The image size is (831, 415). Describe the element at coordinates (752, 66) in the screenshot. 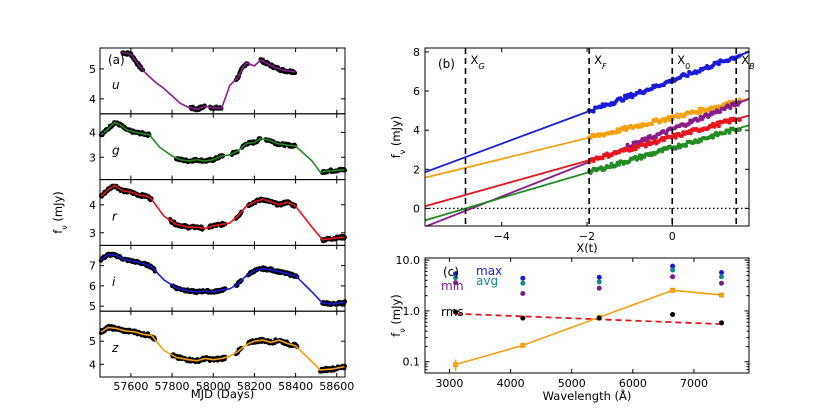

I see `marker-label-sub: B` at that location.